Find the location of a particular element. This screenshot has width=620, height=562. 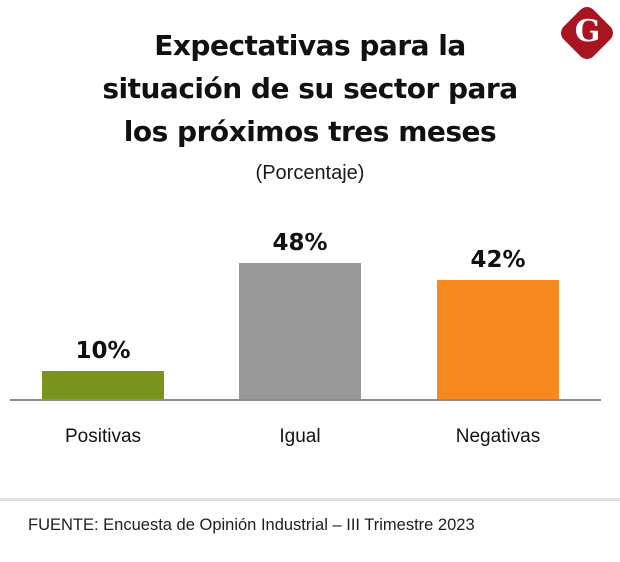

footer-divider is located at coordinates (310, 499).